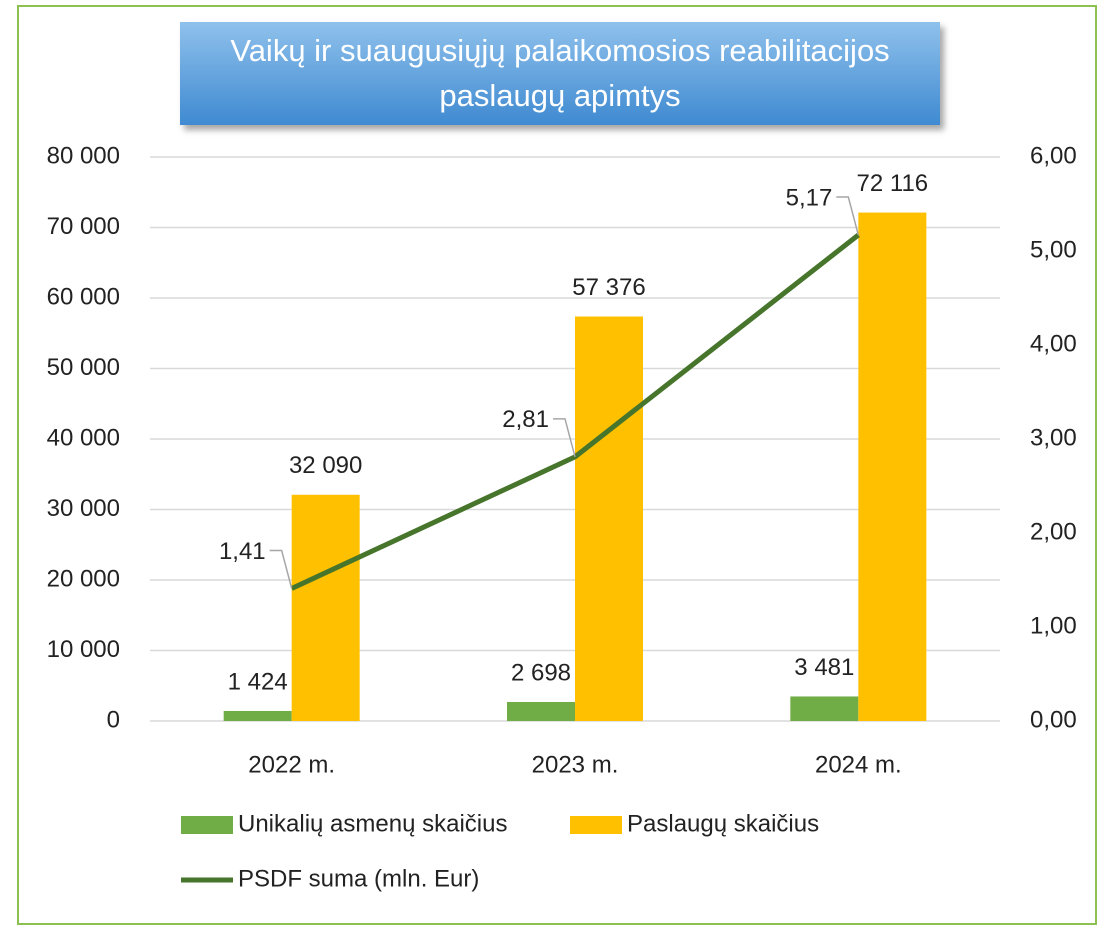 The width and height of the screenshot is (1116, 925). Describe the element at coordinates (525, 419) in the screenshot. I see `data-label: 2,81` at that location.